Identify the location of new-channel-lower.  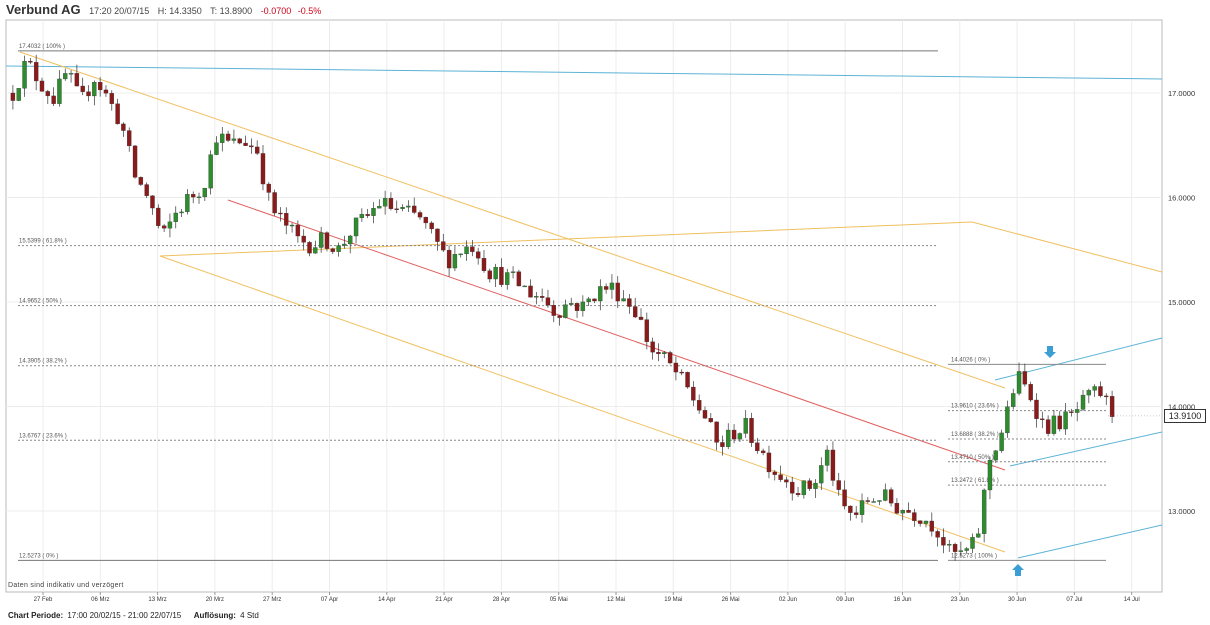
(1090, 541).